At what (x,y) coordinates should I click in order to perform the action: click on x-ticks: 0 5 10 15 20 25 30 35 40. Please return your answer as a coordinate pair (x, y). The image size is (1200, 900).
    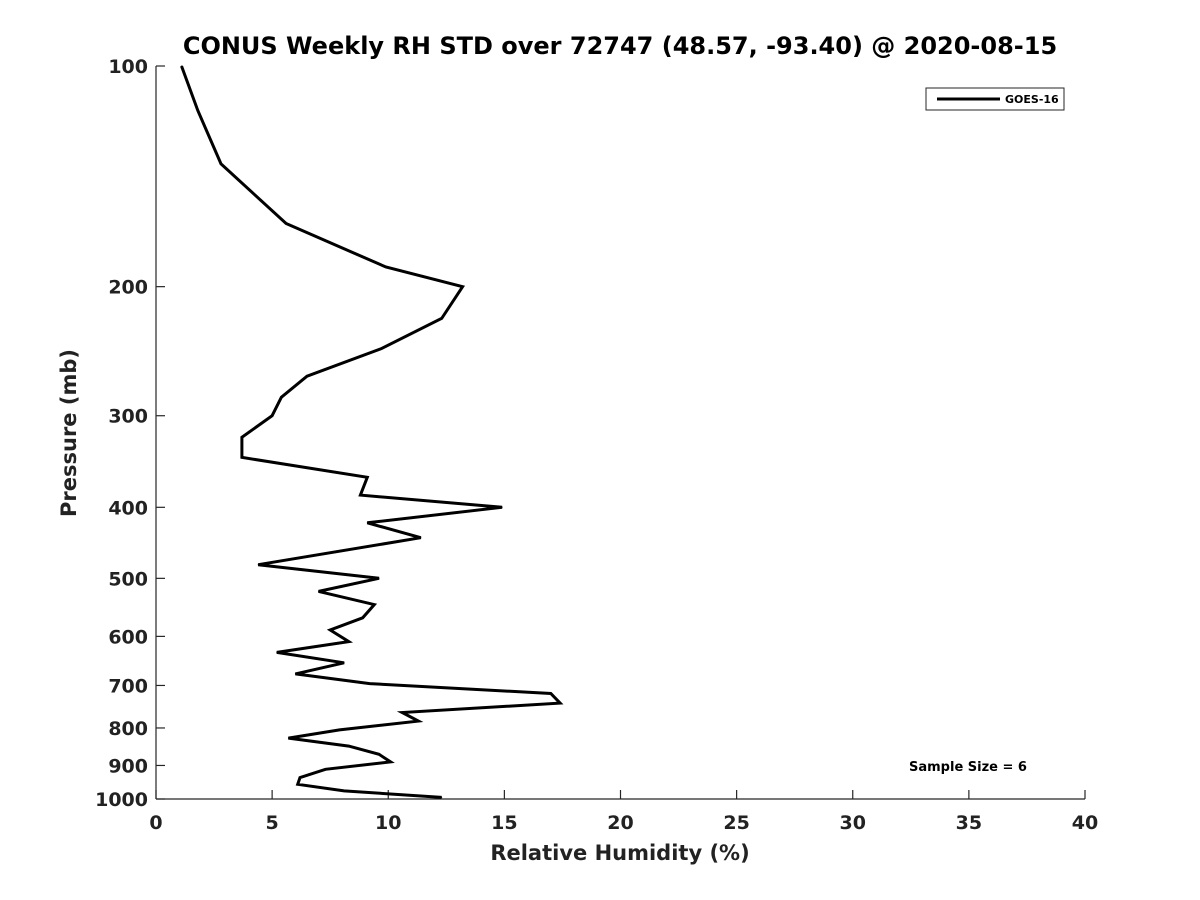
    Looking at the image, I should click on (623, 812).